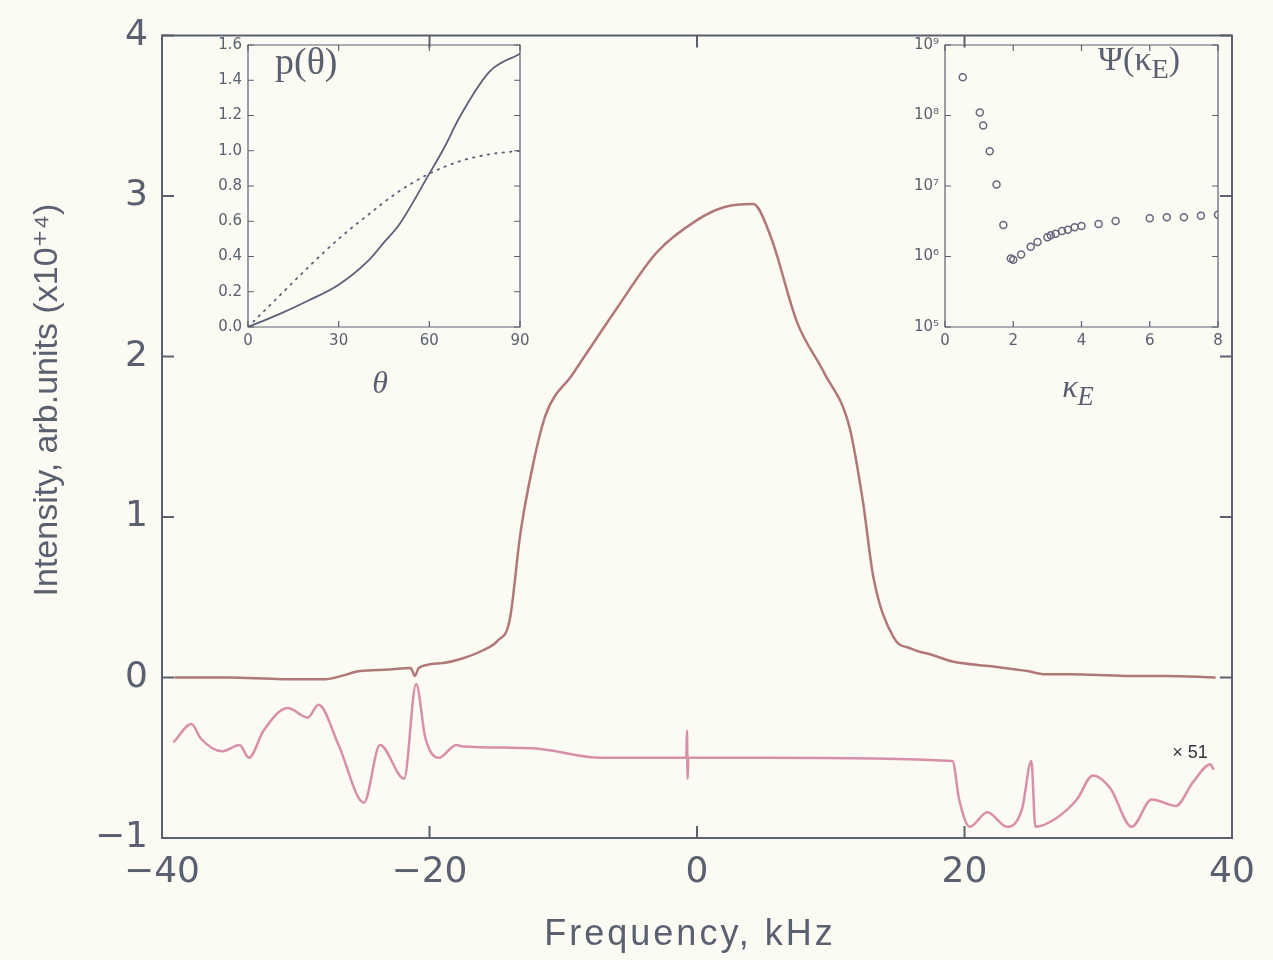 Image resolution: width=1273 pixels, height=960 pixels. I want to click on x-tick-label: 20, so click(964, 869).